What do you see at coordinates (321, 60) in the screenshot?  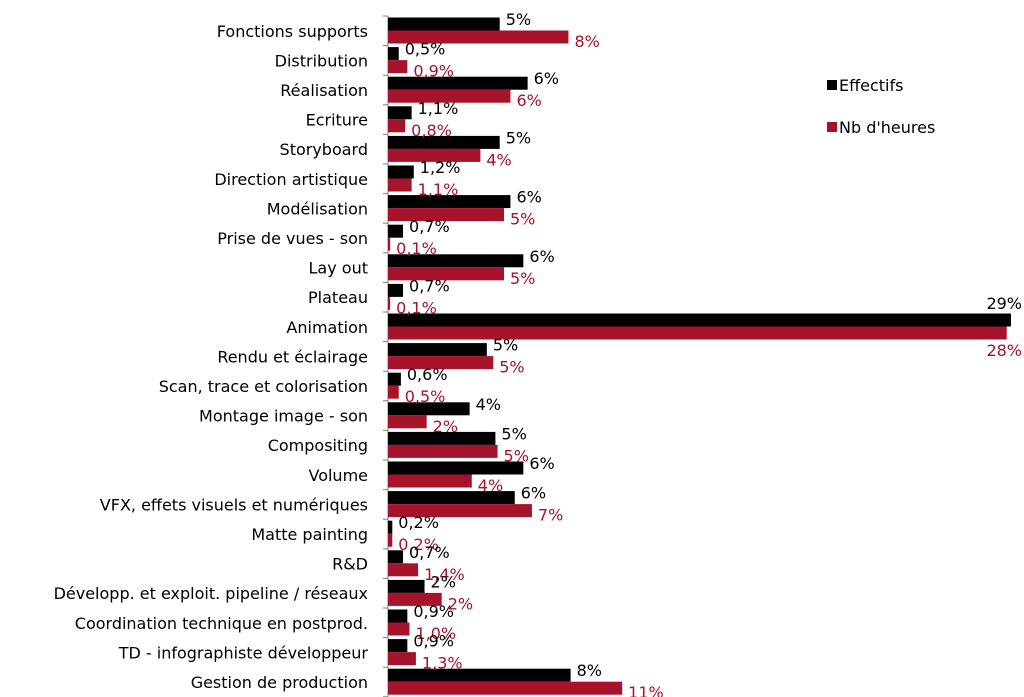 I see `category-label-distribution: Distribution` at bounding box center [321, 60].